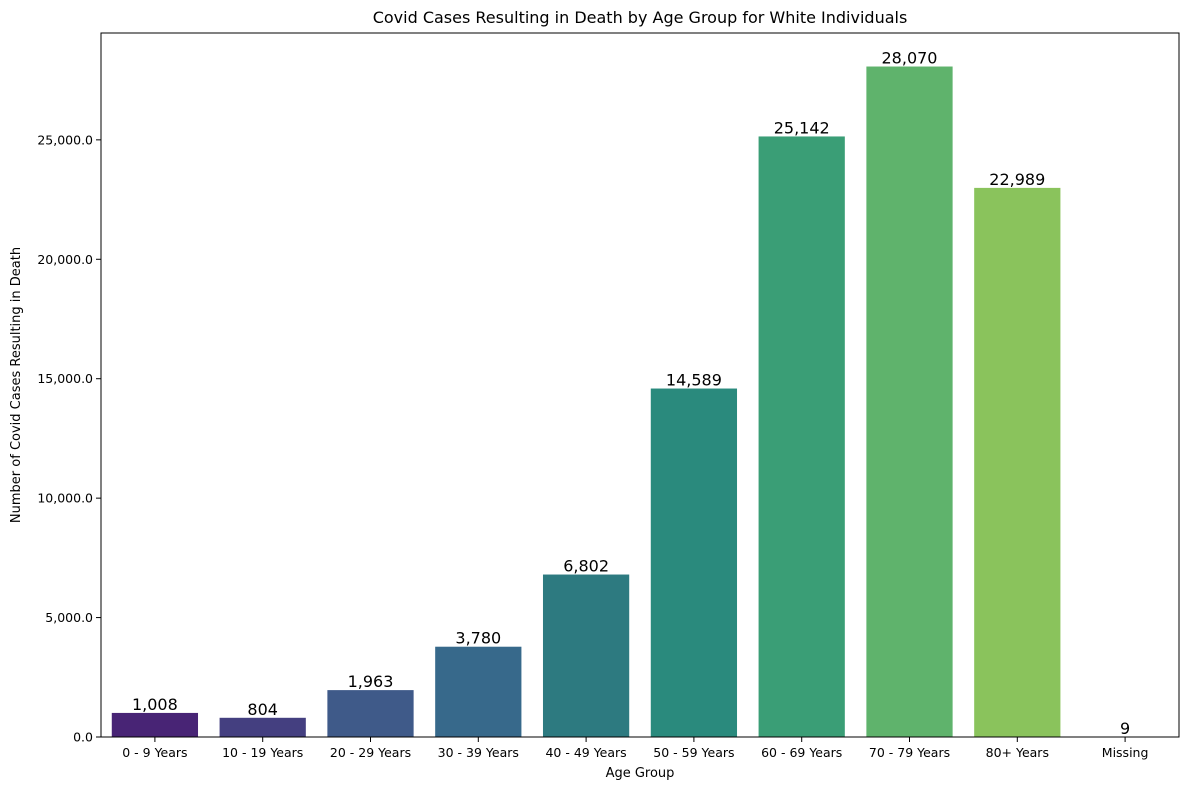 This screenshot has height=790, width=1189. What do you see at coordinates (65, 259) in the screenshot?
I see `y-tick-label: 20,000.0` at bounding box center [65, 259].